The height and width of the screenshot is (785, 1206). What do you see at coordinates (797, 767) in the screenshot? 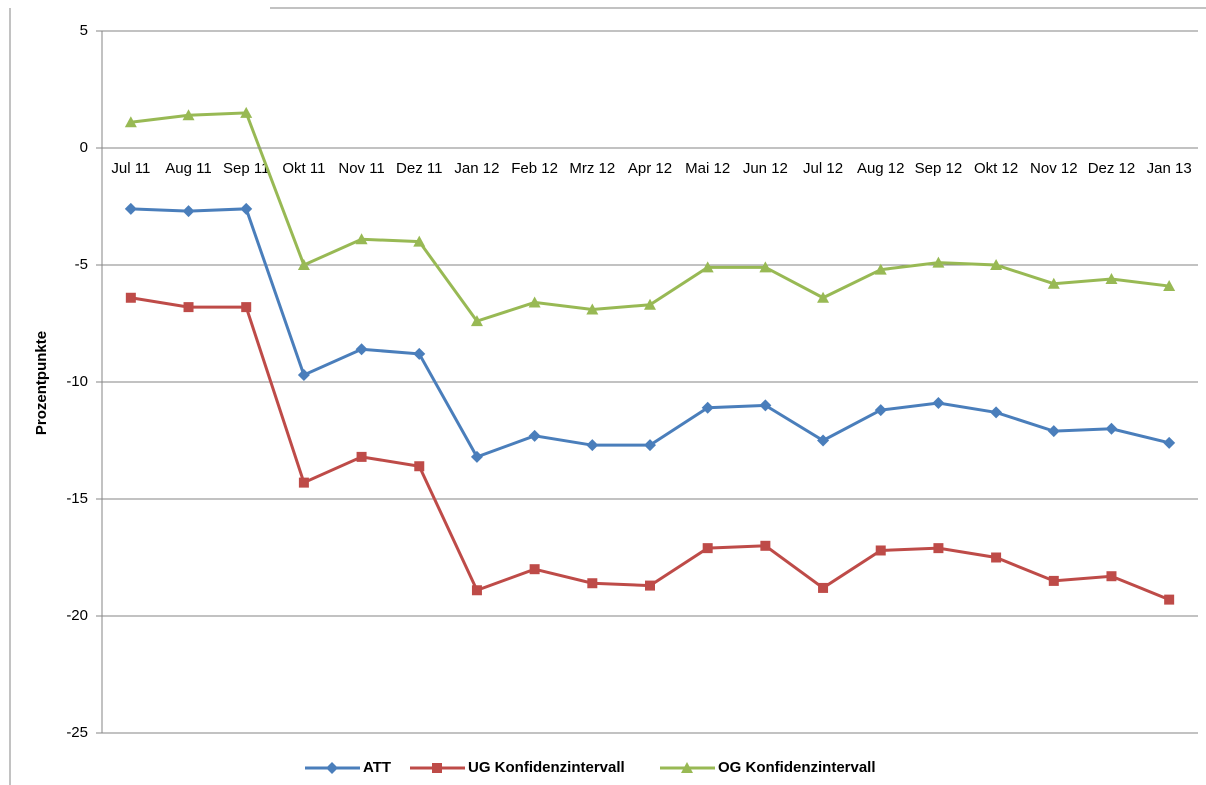
I see `legend-label: OG Konfidenzintervall` at bounding box center [797, 767].